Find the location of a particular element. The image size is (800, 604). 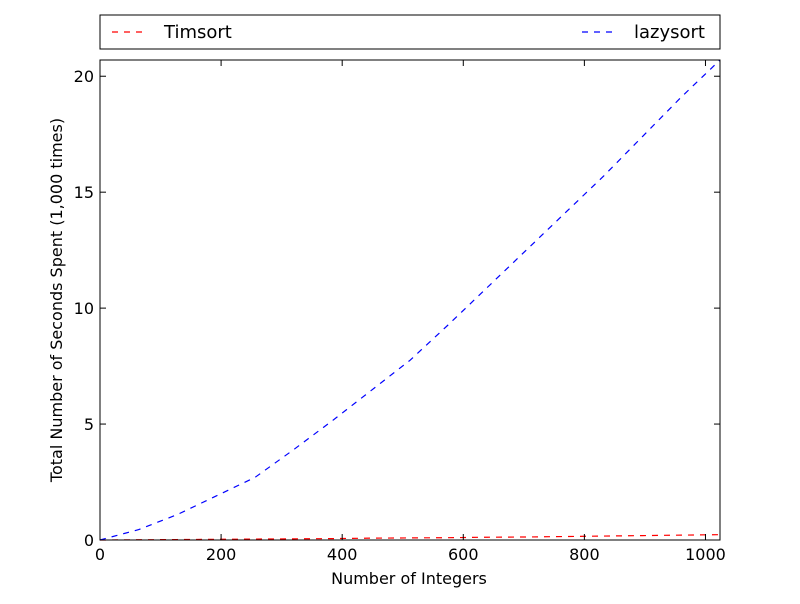

y-tick-label: 15 is located at coordinates (84, 192).